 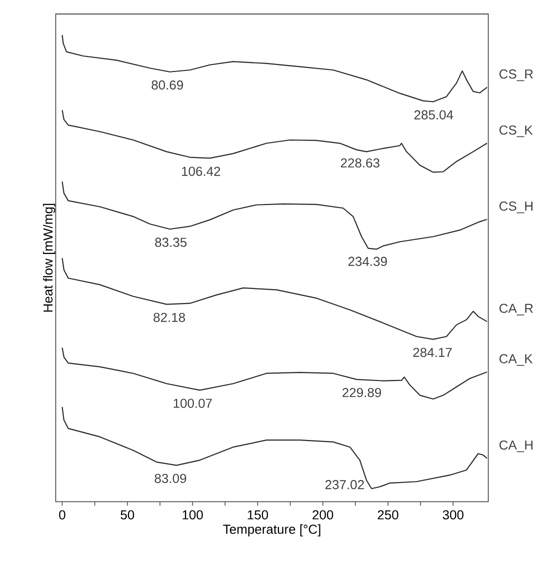 What do you see at coordinates (62, 515) in the screenshot?
I see `x-tick-label: 0` at bounding box center [62, 515].